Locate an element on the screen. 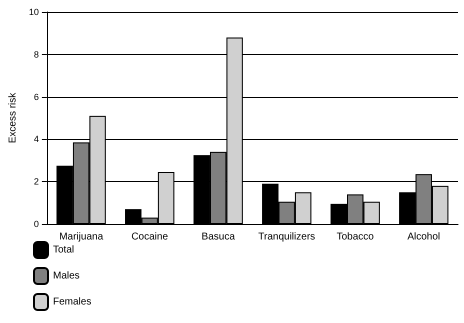 Image resolution: width=464 pixels, height=323 pixels. legend-label: Total is located at coordinates (63, 250).